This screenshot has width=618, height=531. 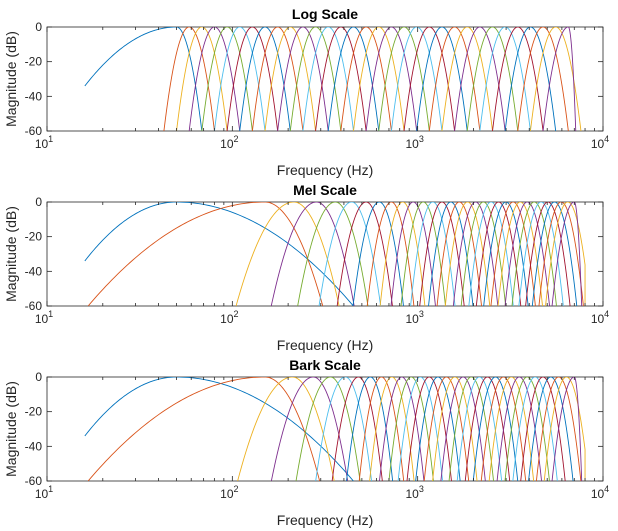 What do you see at coordinates (11, 429) in the screenshot?
I see `y-axis-label: Magnitude (dB)` at bounding box center [11, 429].